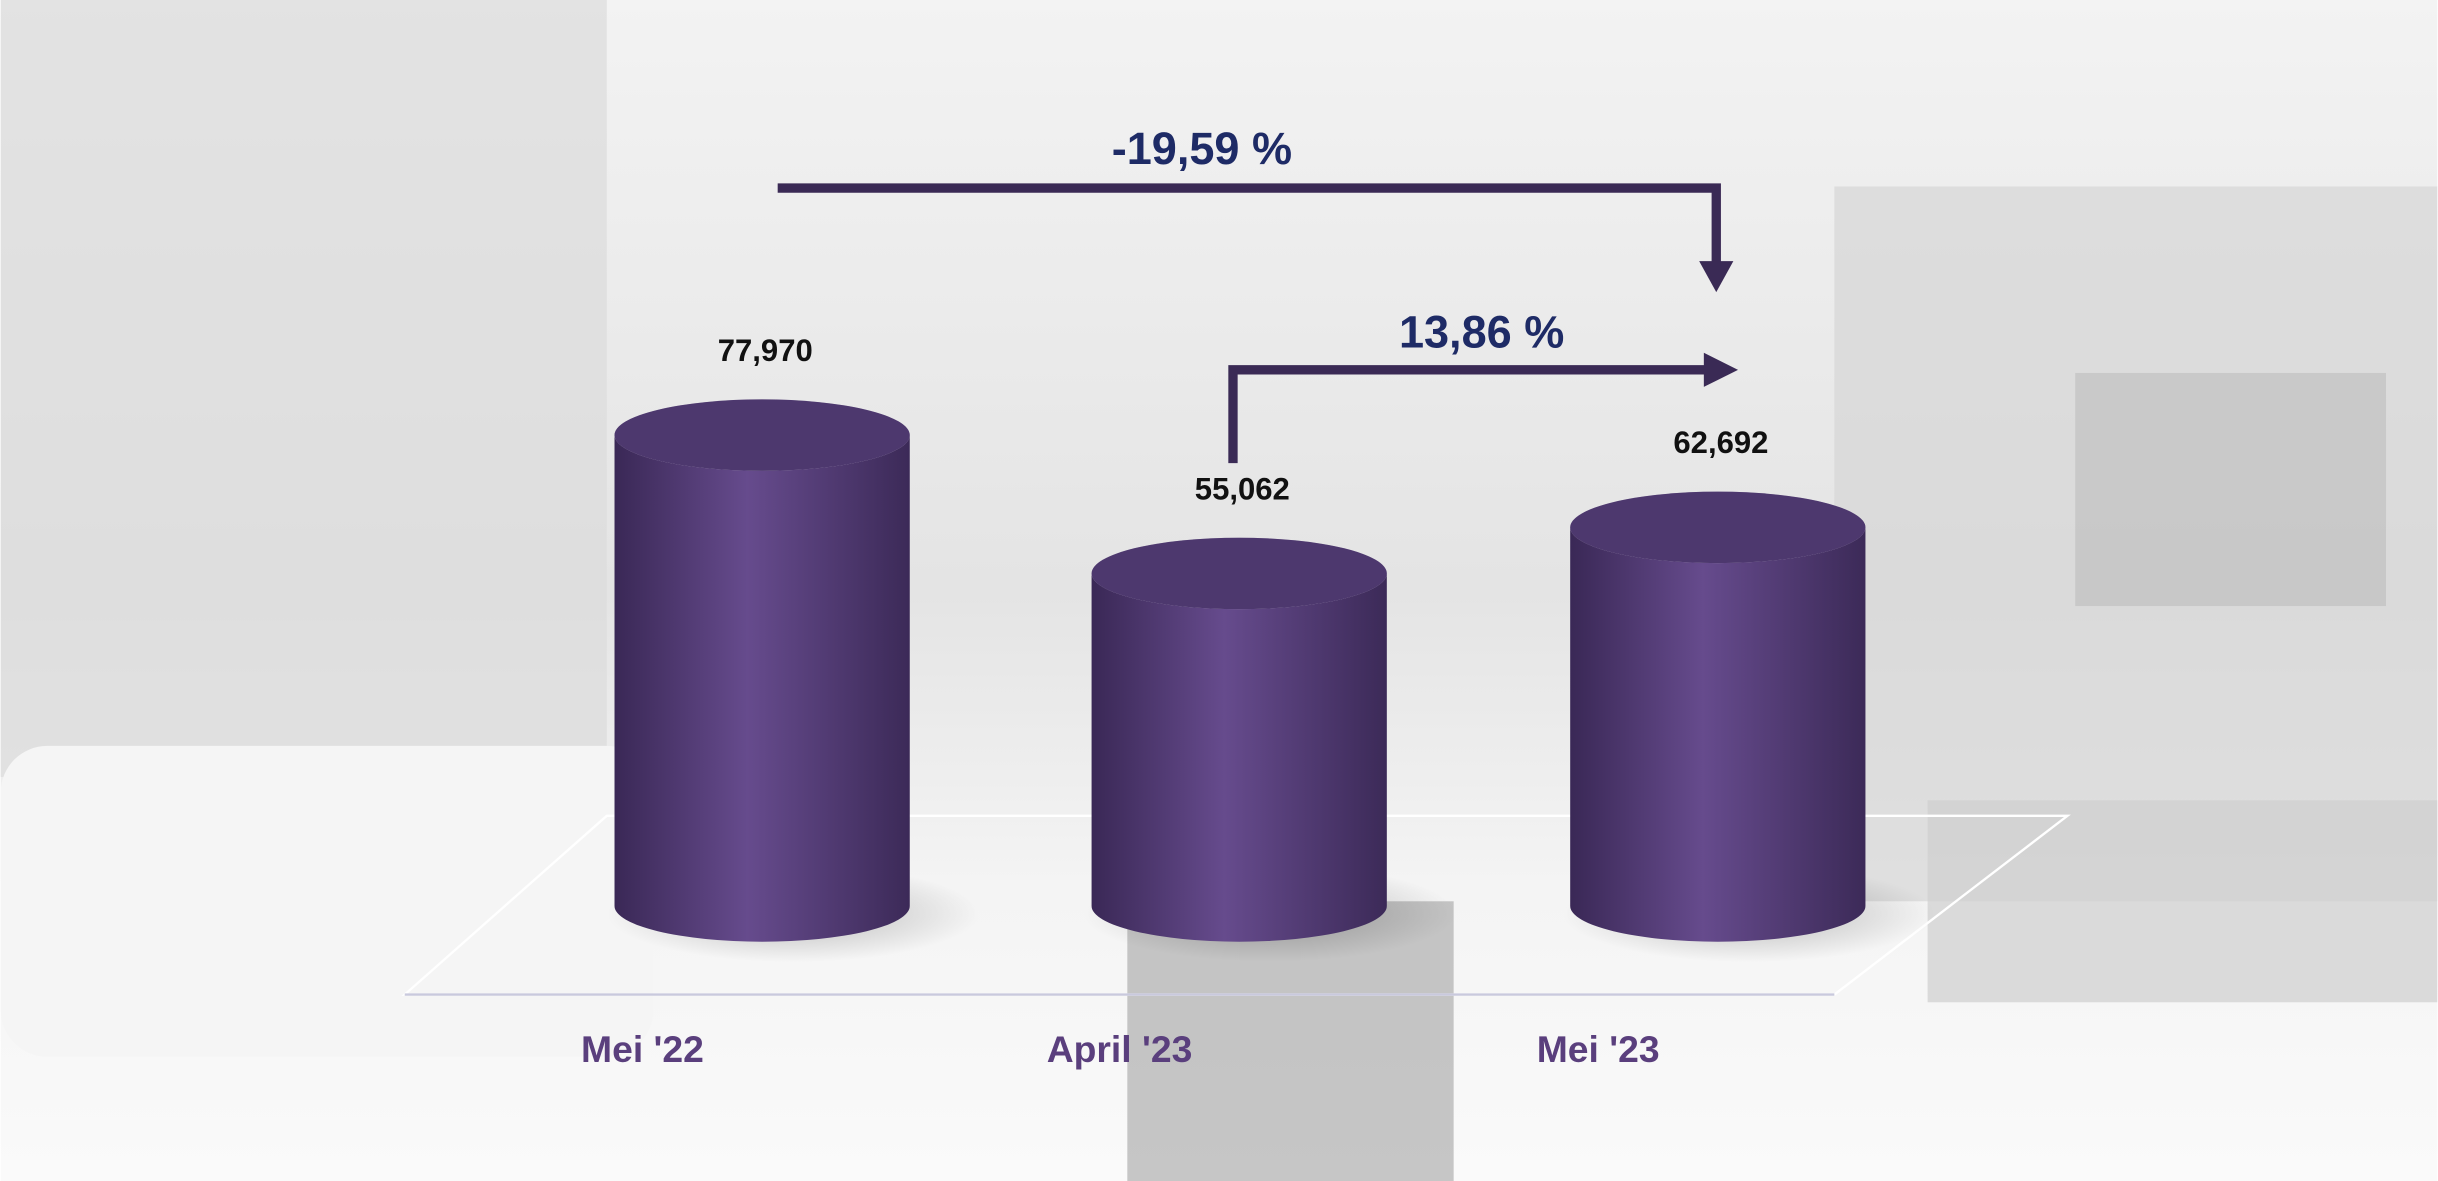 The width and height of the screenshot is (2438, 1181). What do you see at coordinates (2182, 901) in the screenshot?
I see `desk` at bounding box center [2182, 901].